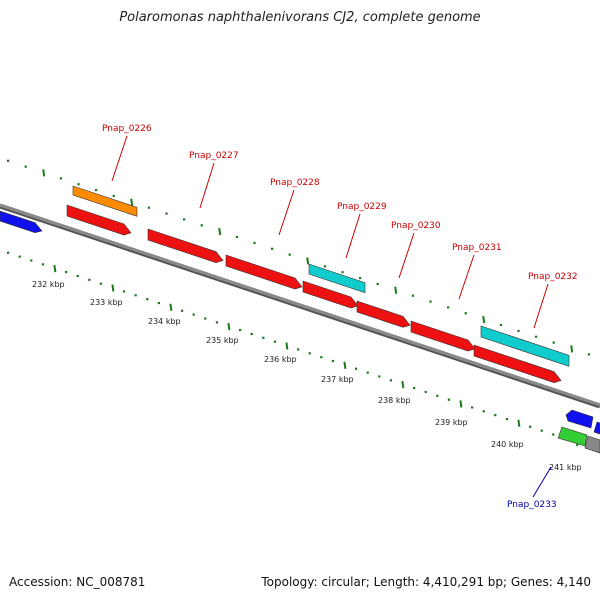 This screenshot has width=600, height=600. What do you see at coordinates (77, 582) in the screenshot?
I see `accession-label: Accession: NC_008781` at bounding box center [77, 582].